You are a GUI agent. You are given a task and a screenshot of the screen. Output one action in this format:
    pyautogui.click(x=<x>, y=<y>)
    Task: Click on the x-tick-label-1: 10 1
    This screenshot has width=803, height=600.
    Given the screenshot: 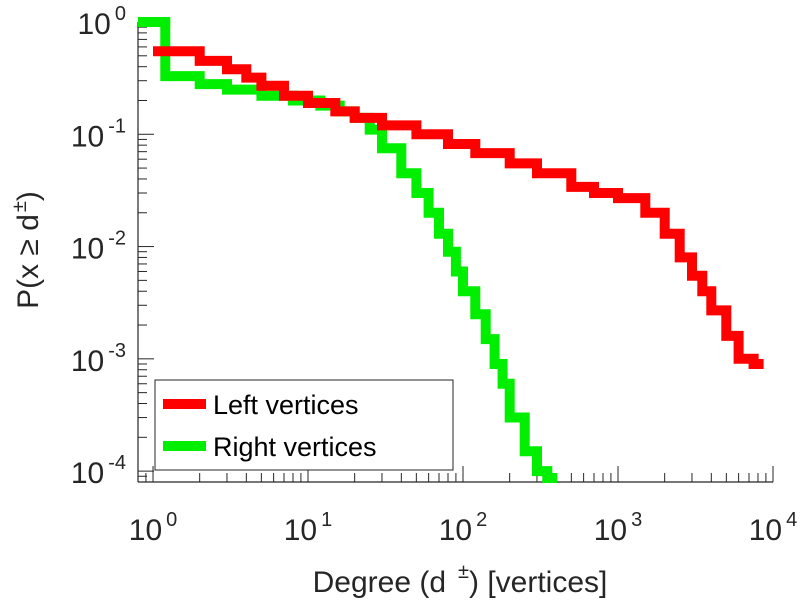 What is the action you would take?
    pyautogui.click(x=308, y=528)
    